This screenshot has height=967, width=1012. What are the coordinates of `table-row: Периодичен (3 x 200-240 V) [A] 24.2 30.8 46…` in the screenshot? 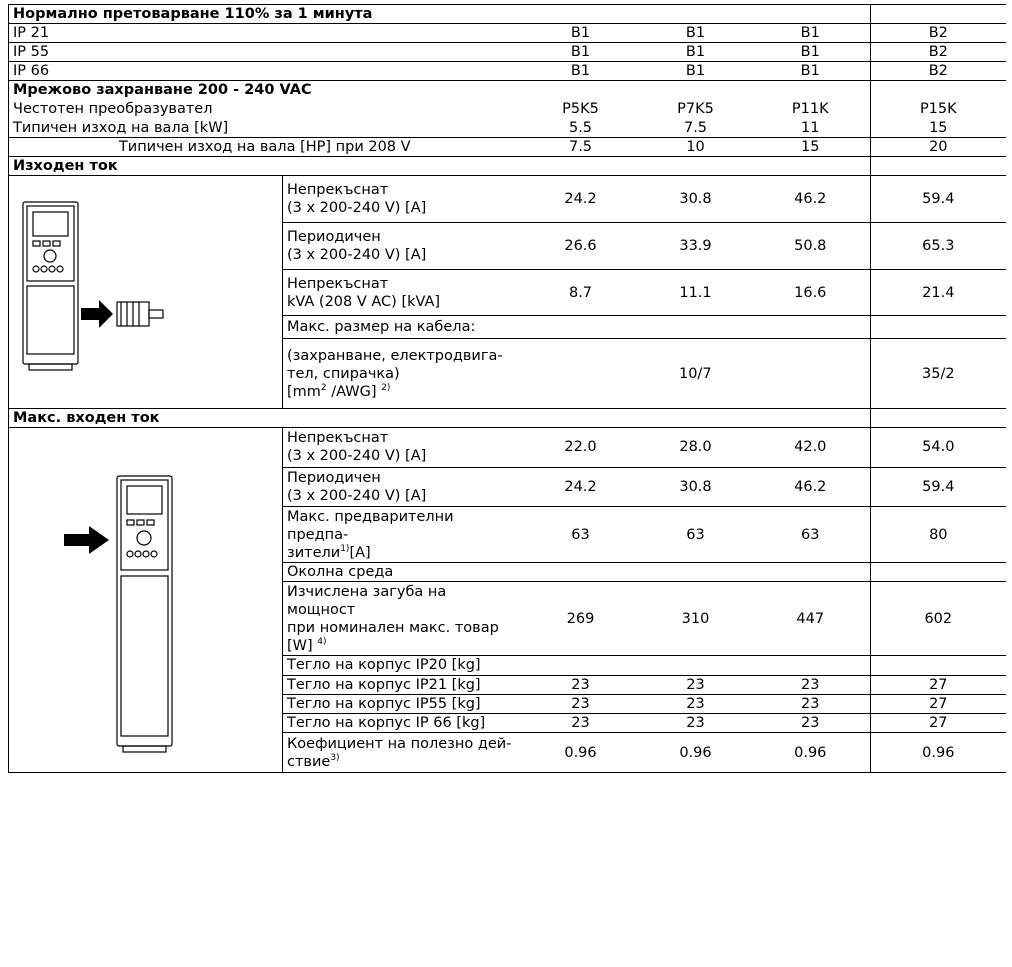 It's located at (507, 487).